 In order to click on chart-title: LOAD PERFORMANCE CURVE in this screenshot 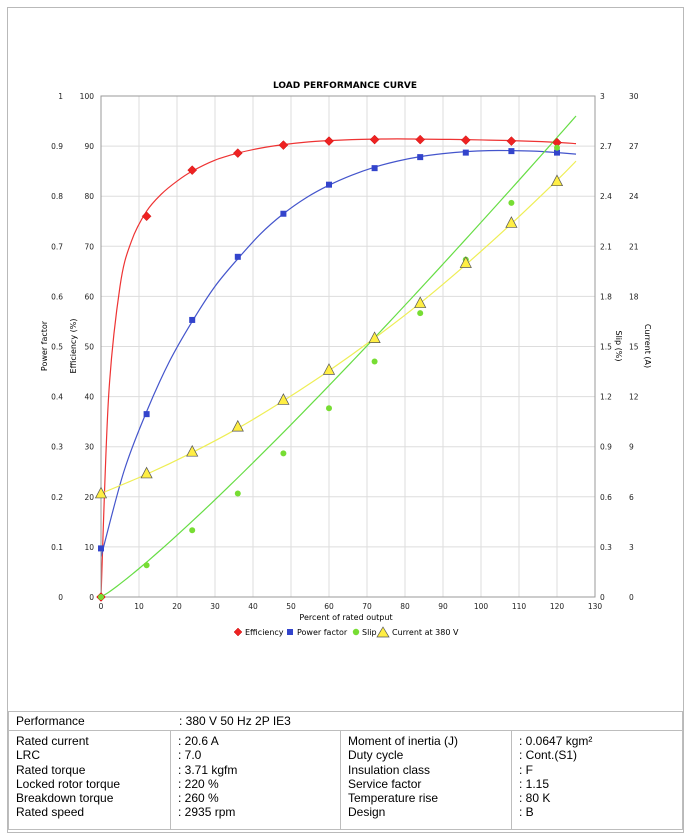, I will do `click(345, 86)`.